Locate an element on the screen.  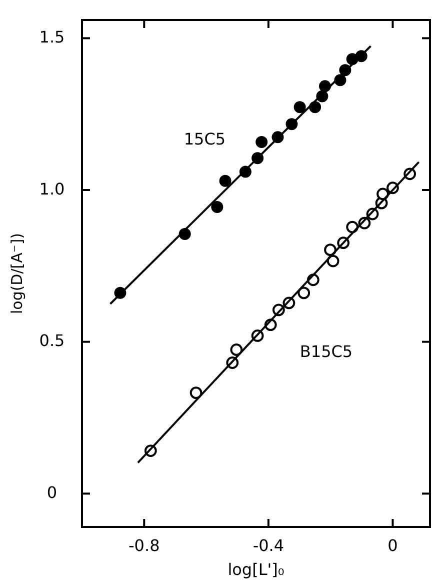
y-tick-label: 0 is located at coordinates (52, 492).